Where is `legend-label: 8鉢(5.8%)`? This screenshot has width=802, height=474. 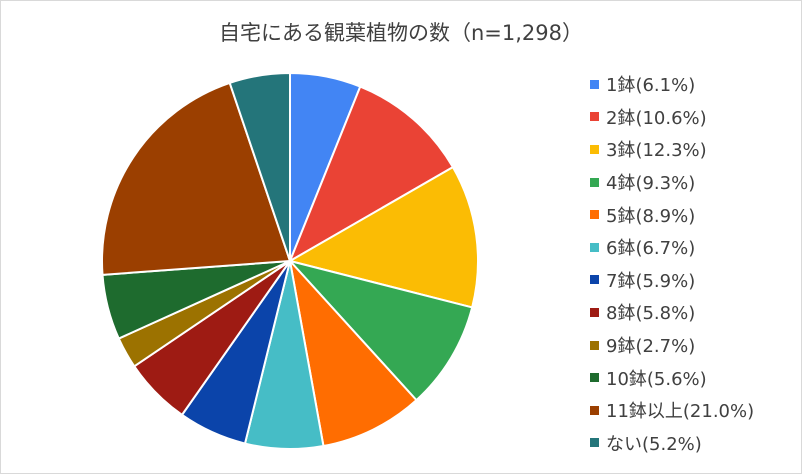 legend-label: 8鉢(5.8%) is located at coordinates (651, 314).